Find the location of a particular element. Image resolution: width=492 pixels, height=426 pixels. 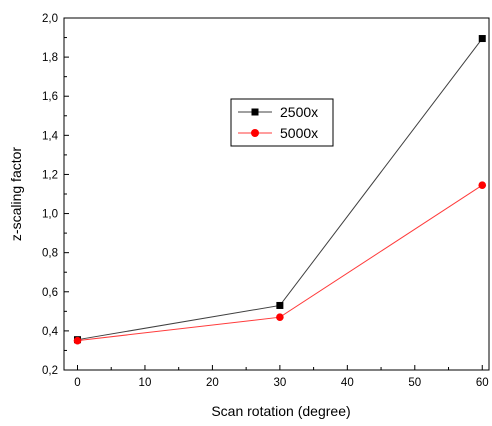

x-tick-label: 40 is located at coordinates (347, 383).